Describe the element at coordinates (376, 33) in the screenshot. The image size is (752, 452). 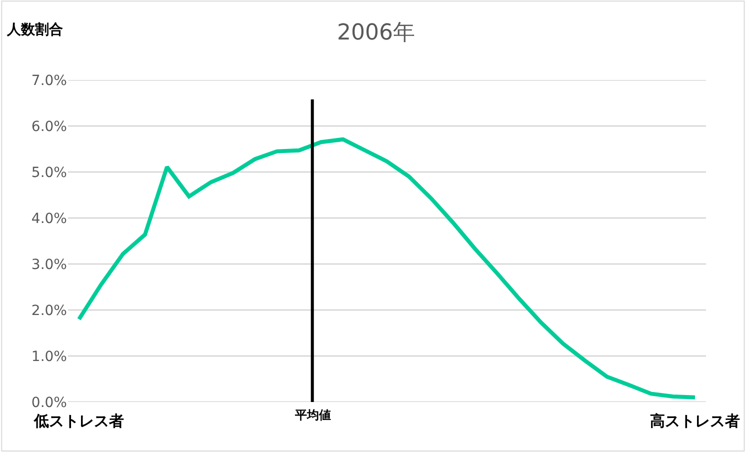
I see `chart-title: 2006年` at that location.